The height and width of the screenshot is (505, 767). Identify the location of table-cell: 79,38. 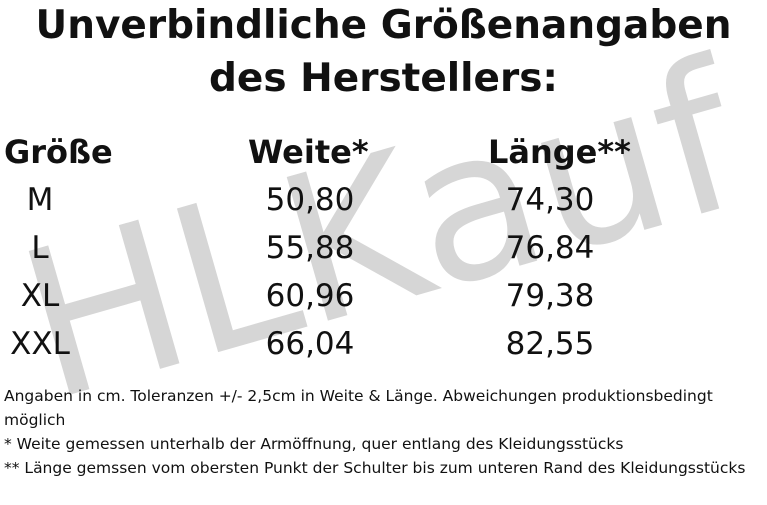
(550, 296).